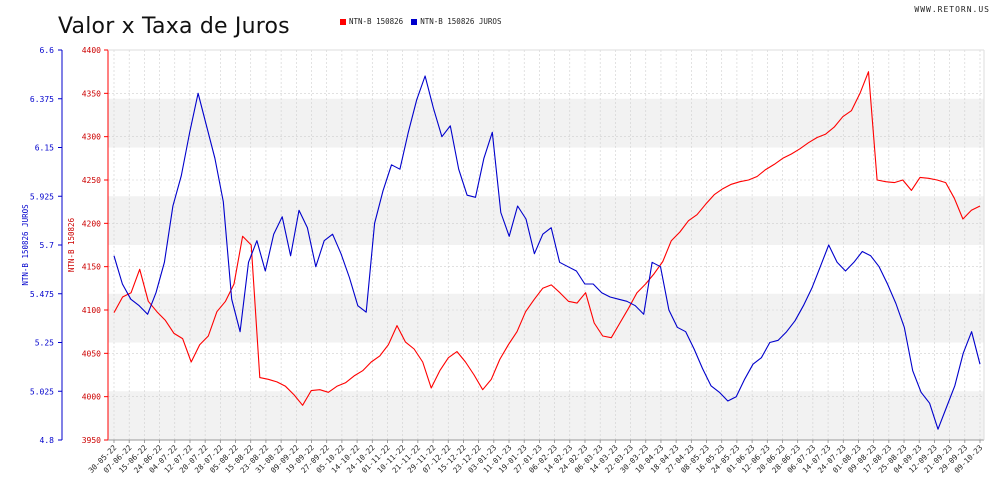 This screenshot has height=500, width=1000. Describe the element at coordinates (42, 196) in the screenshot. I see `tick-label-left: 5.925` at that location.